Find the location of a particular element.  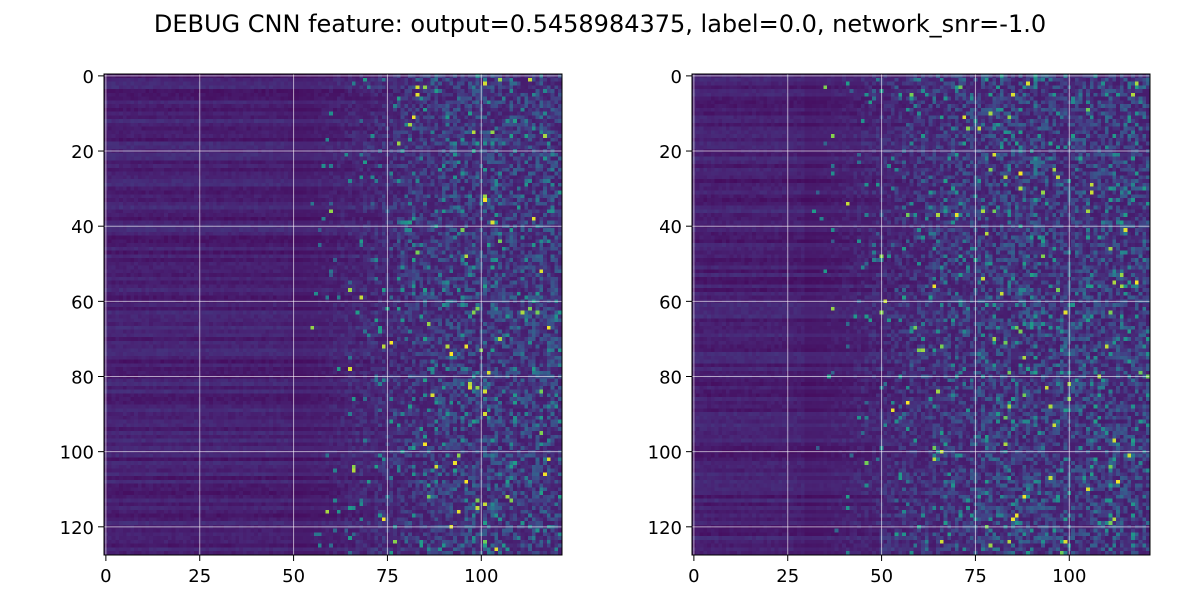

heatmap-left-x-axis: 0 25 50 75 100 is located at coordinates (299, 571).